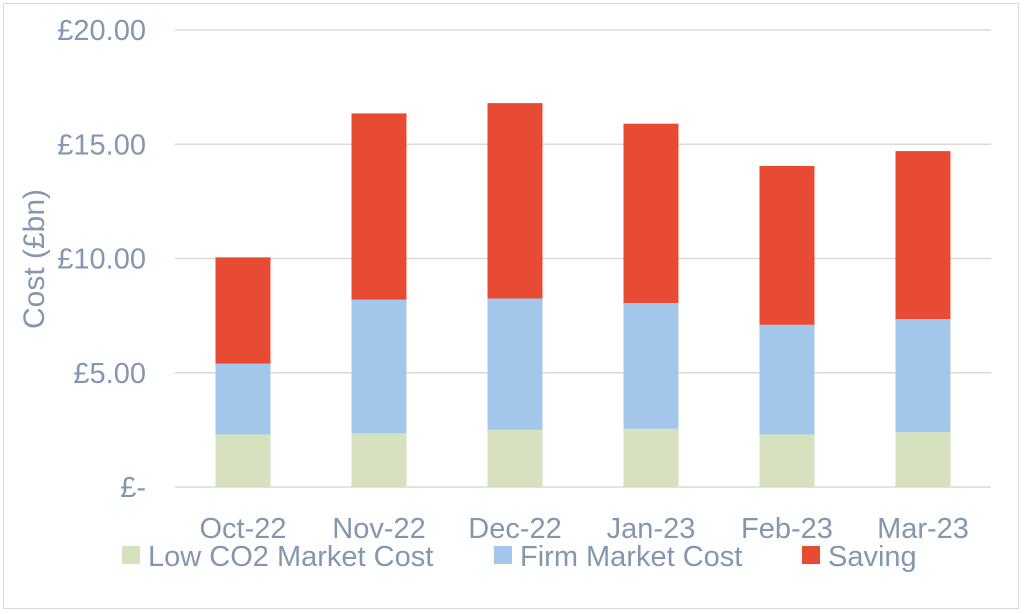 The height and width of the screenshot is (614, 1024). I want to click on legend-label: Firm Market Cost, so click(631, 557).